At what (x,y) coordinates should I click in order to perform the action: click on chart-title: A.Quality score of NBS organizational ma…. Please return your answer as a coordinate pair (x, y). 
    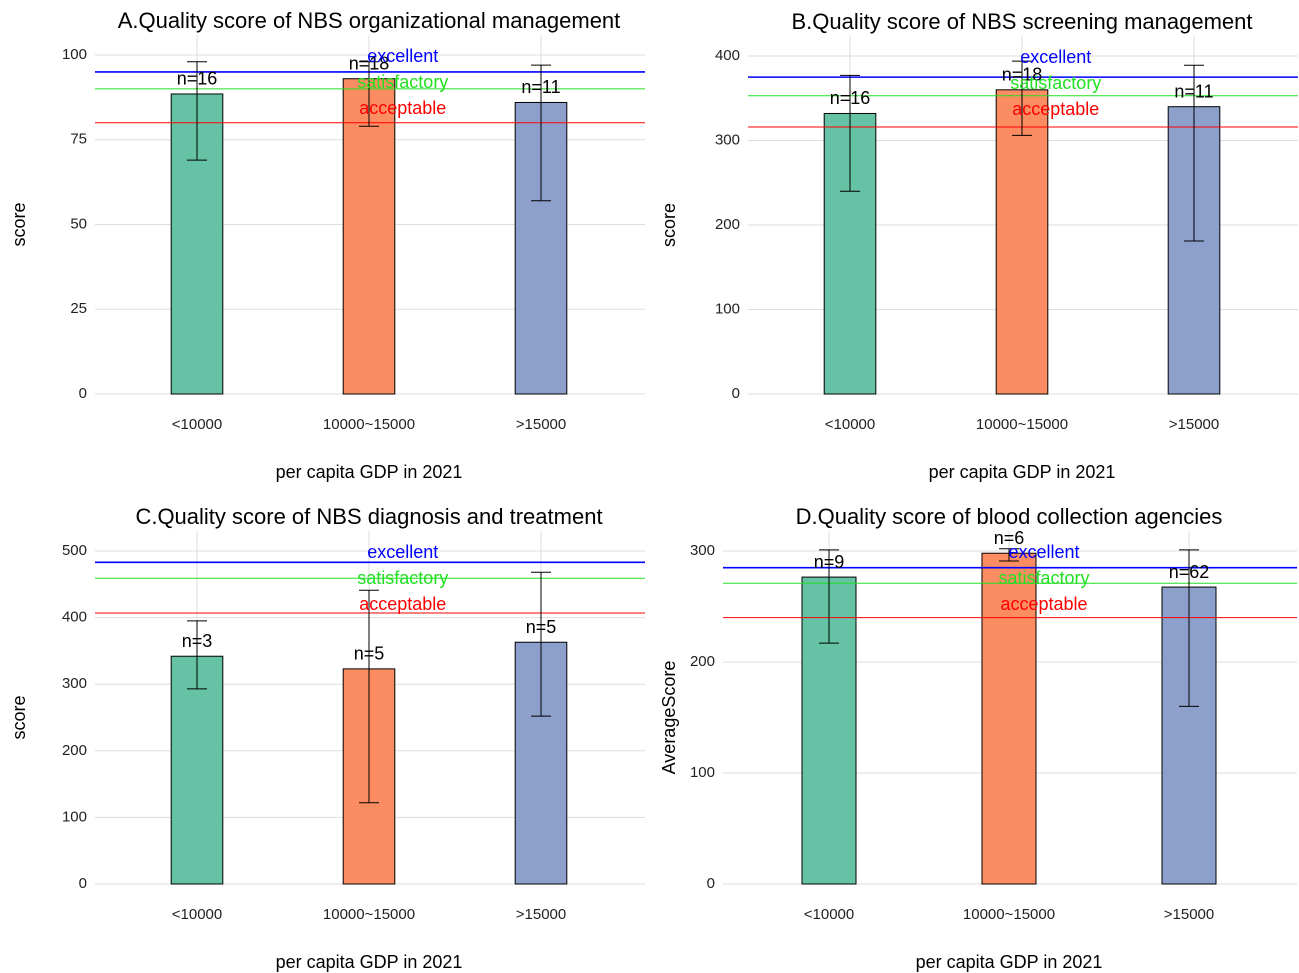
    Looking at the image, I should click on (369, 20).